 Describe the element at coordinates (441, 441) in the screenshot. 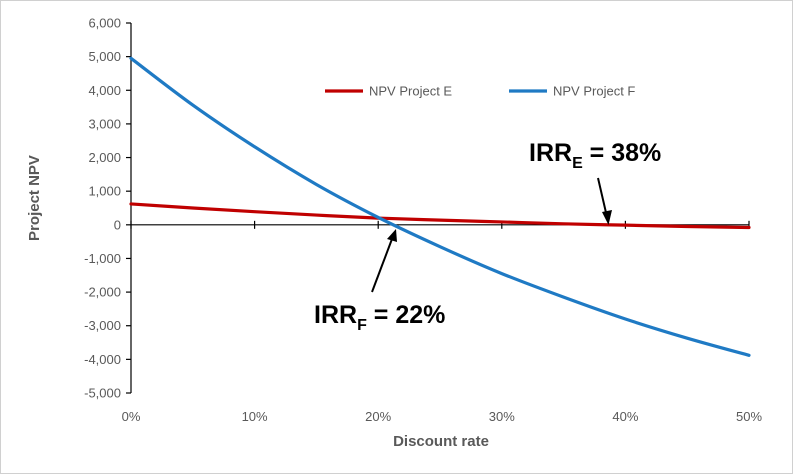

I see `x-axis-title: Discount rate` at that location.